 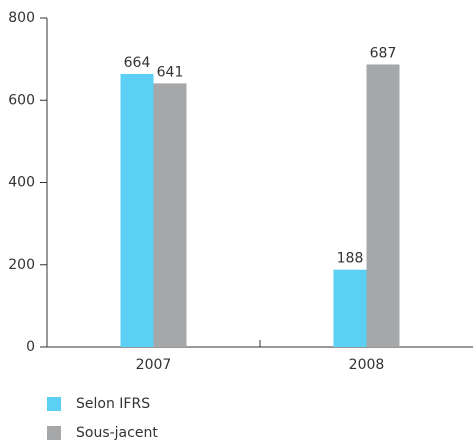 I want to click on y-tick-label: 600, so click(x=21, y=100).